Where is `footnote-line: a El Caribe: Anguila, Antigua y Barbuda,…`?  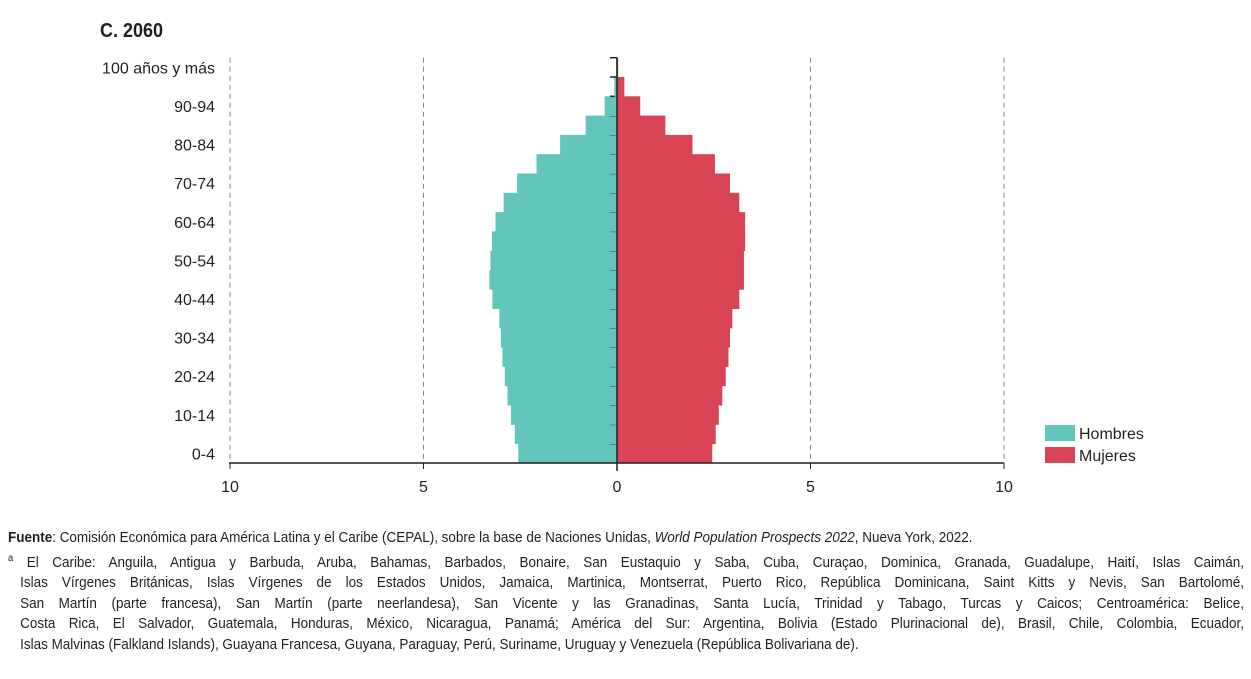 footnote-line: a El Caribe: Anguila, Antigua y Barbuda,… is located at coordinates (626, 561).